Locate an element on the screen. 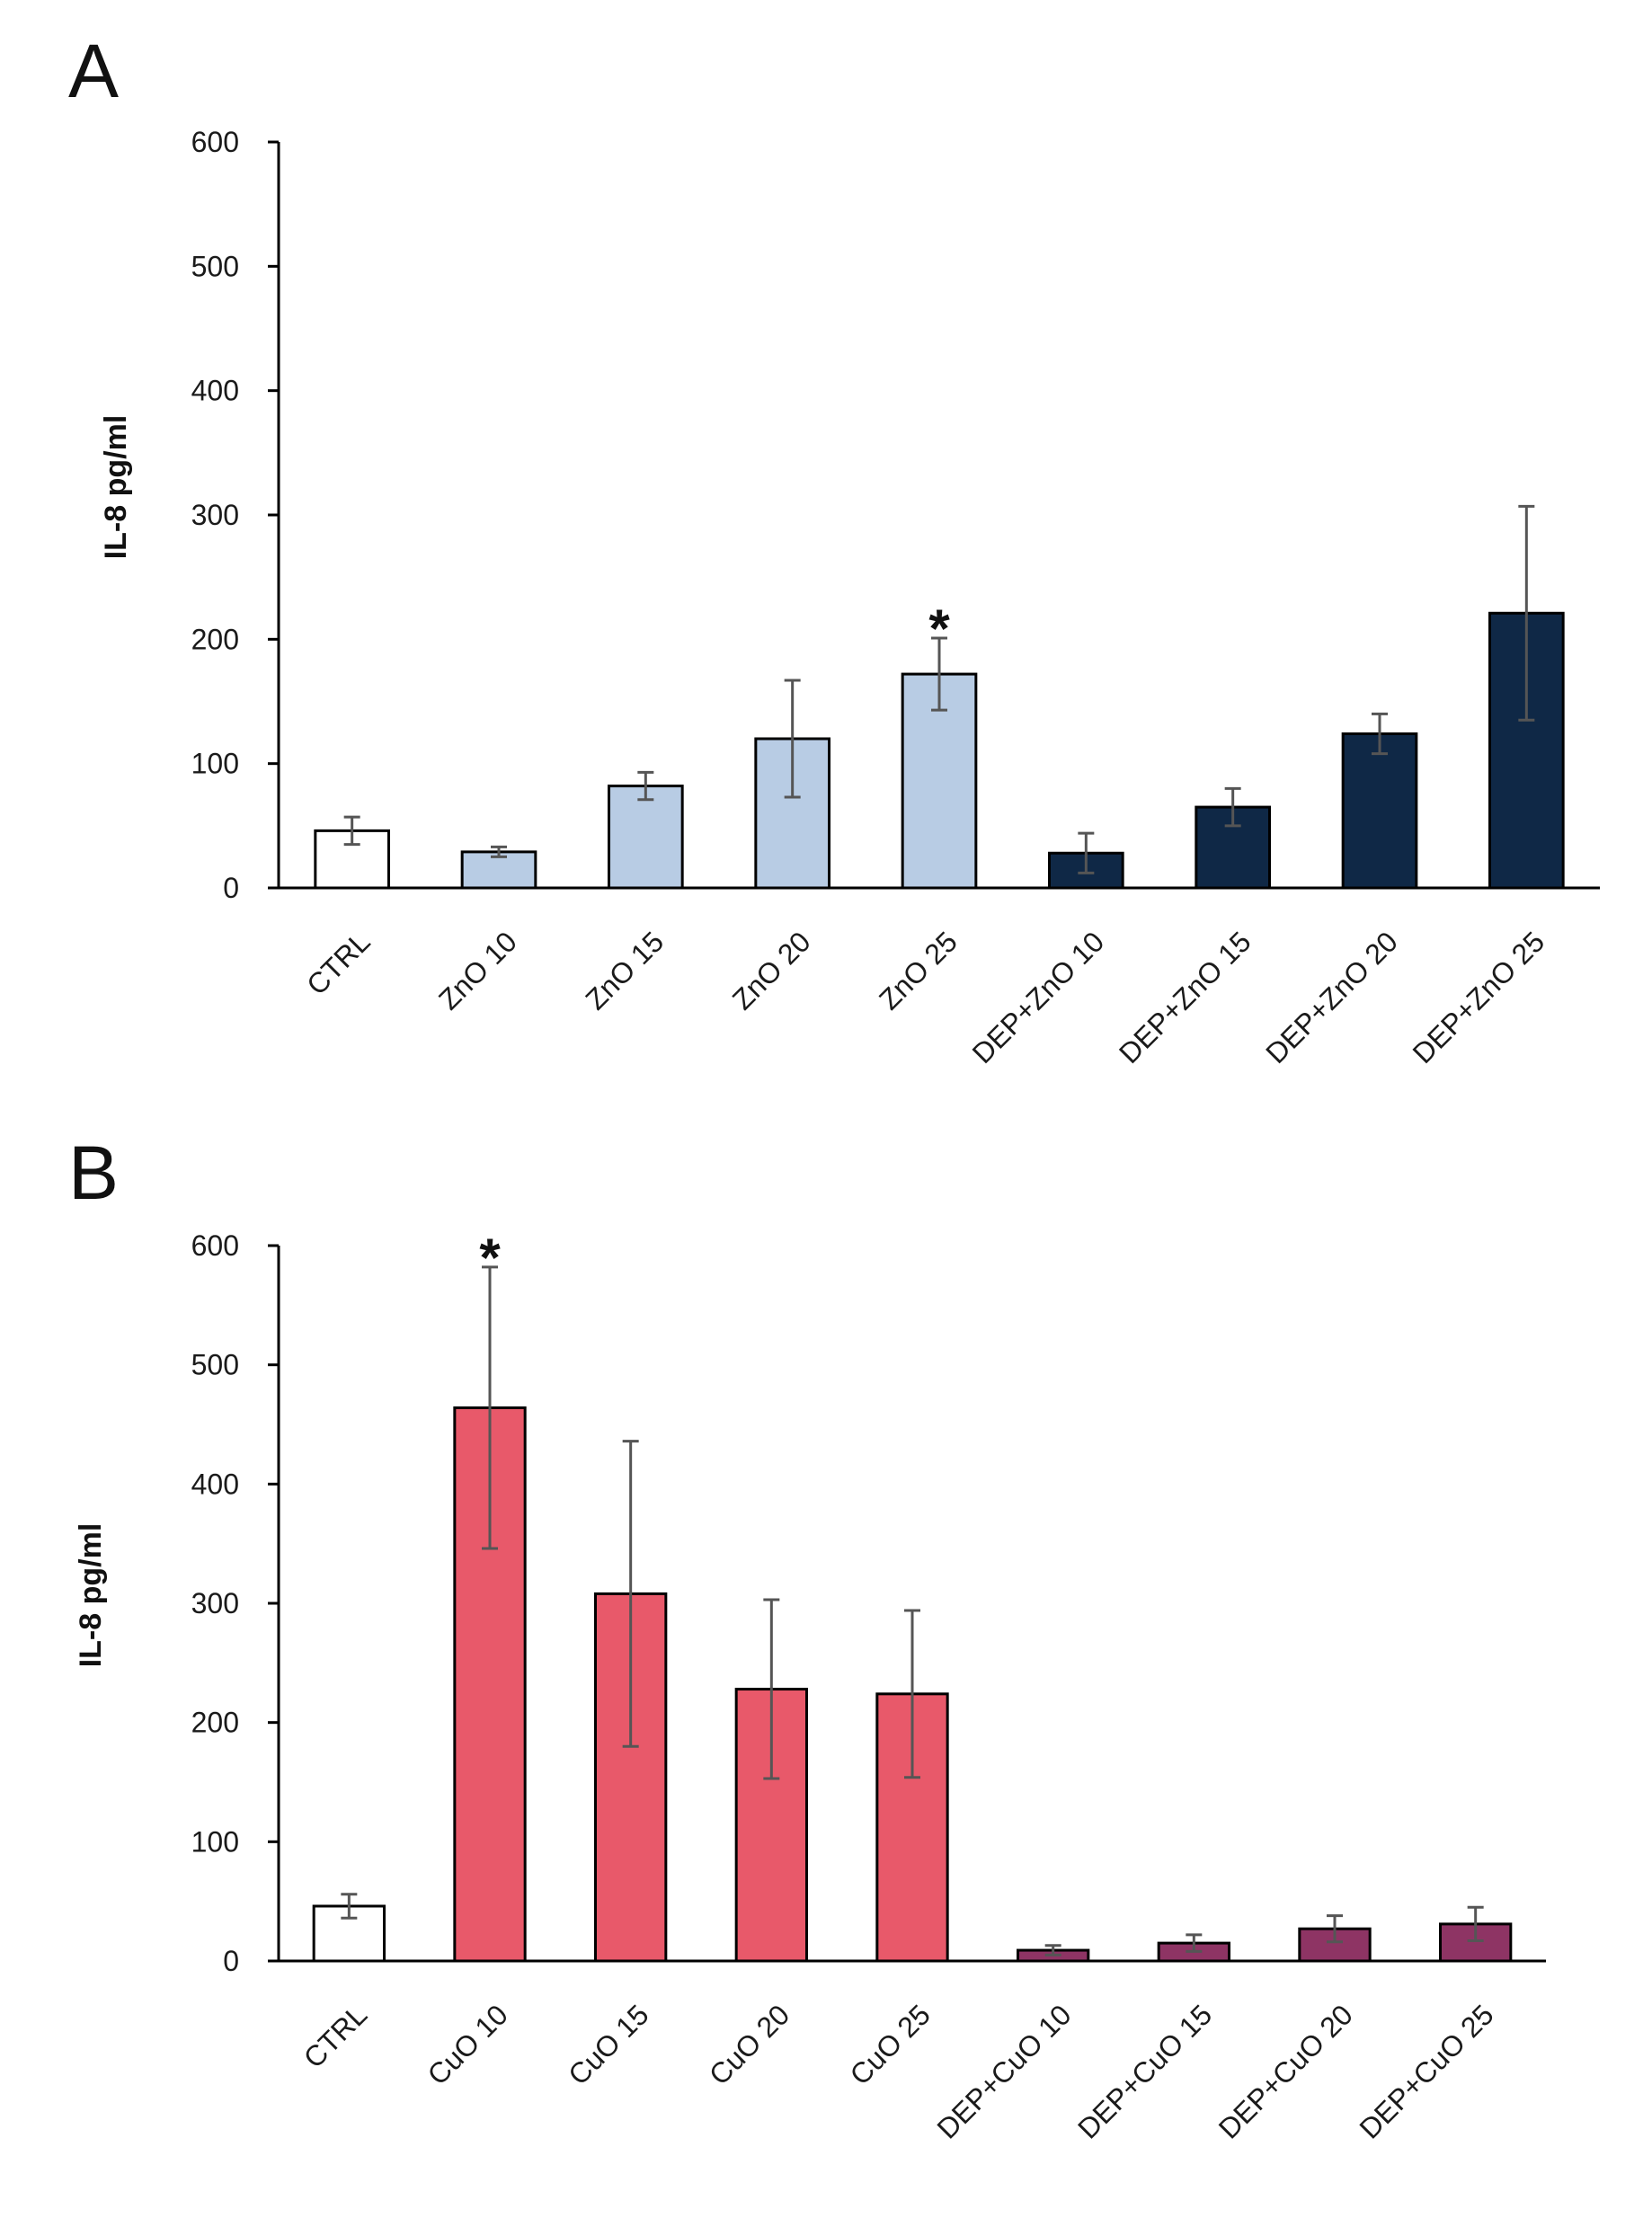  y-ticks-a: 0 100 200 300 400 500 600 is located at coordinates (235, 515).